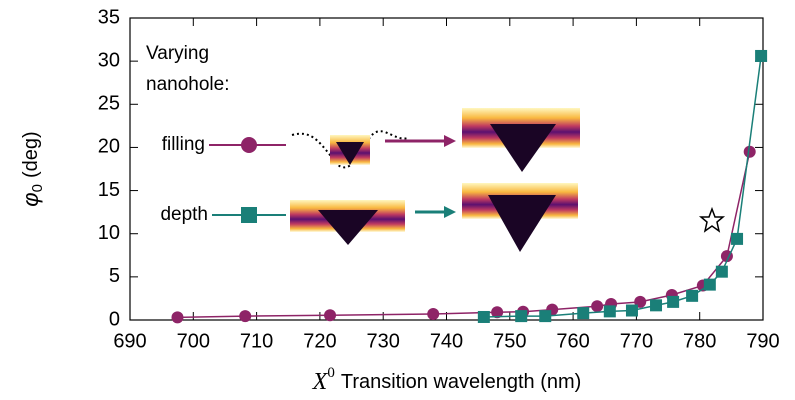 This screenshot has width=795, height=400. I want to click on x-label-sup: 0, so click(331, 373).